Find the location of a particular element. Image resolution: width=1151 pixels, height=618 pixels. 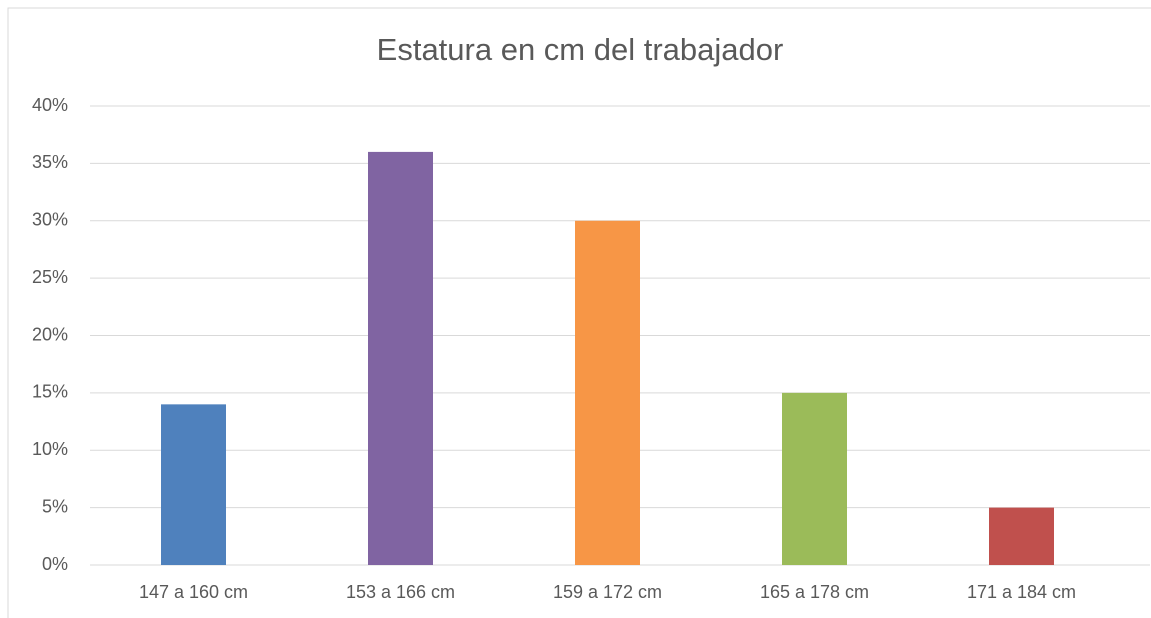

chart-title: Estatura en cm del trabajador is located at coordinates (580, 49).